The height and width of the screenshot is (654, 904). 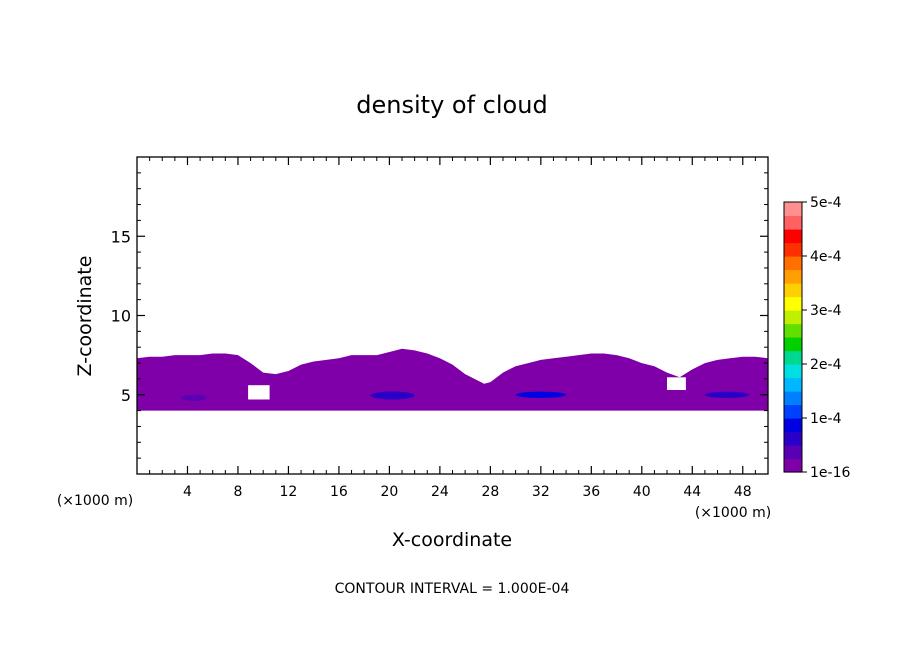 I want to click on colorbar-frame, so click(x=793, y=337).